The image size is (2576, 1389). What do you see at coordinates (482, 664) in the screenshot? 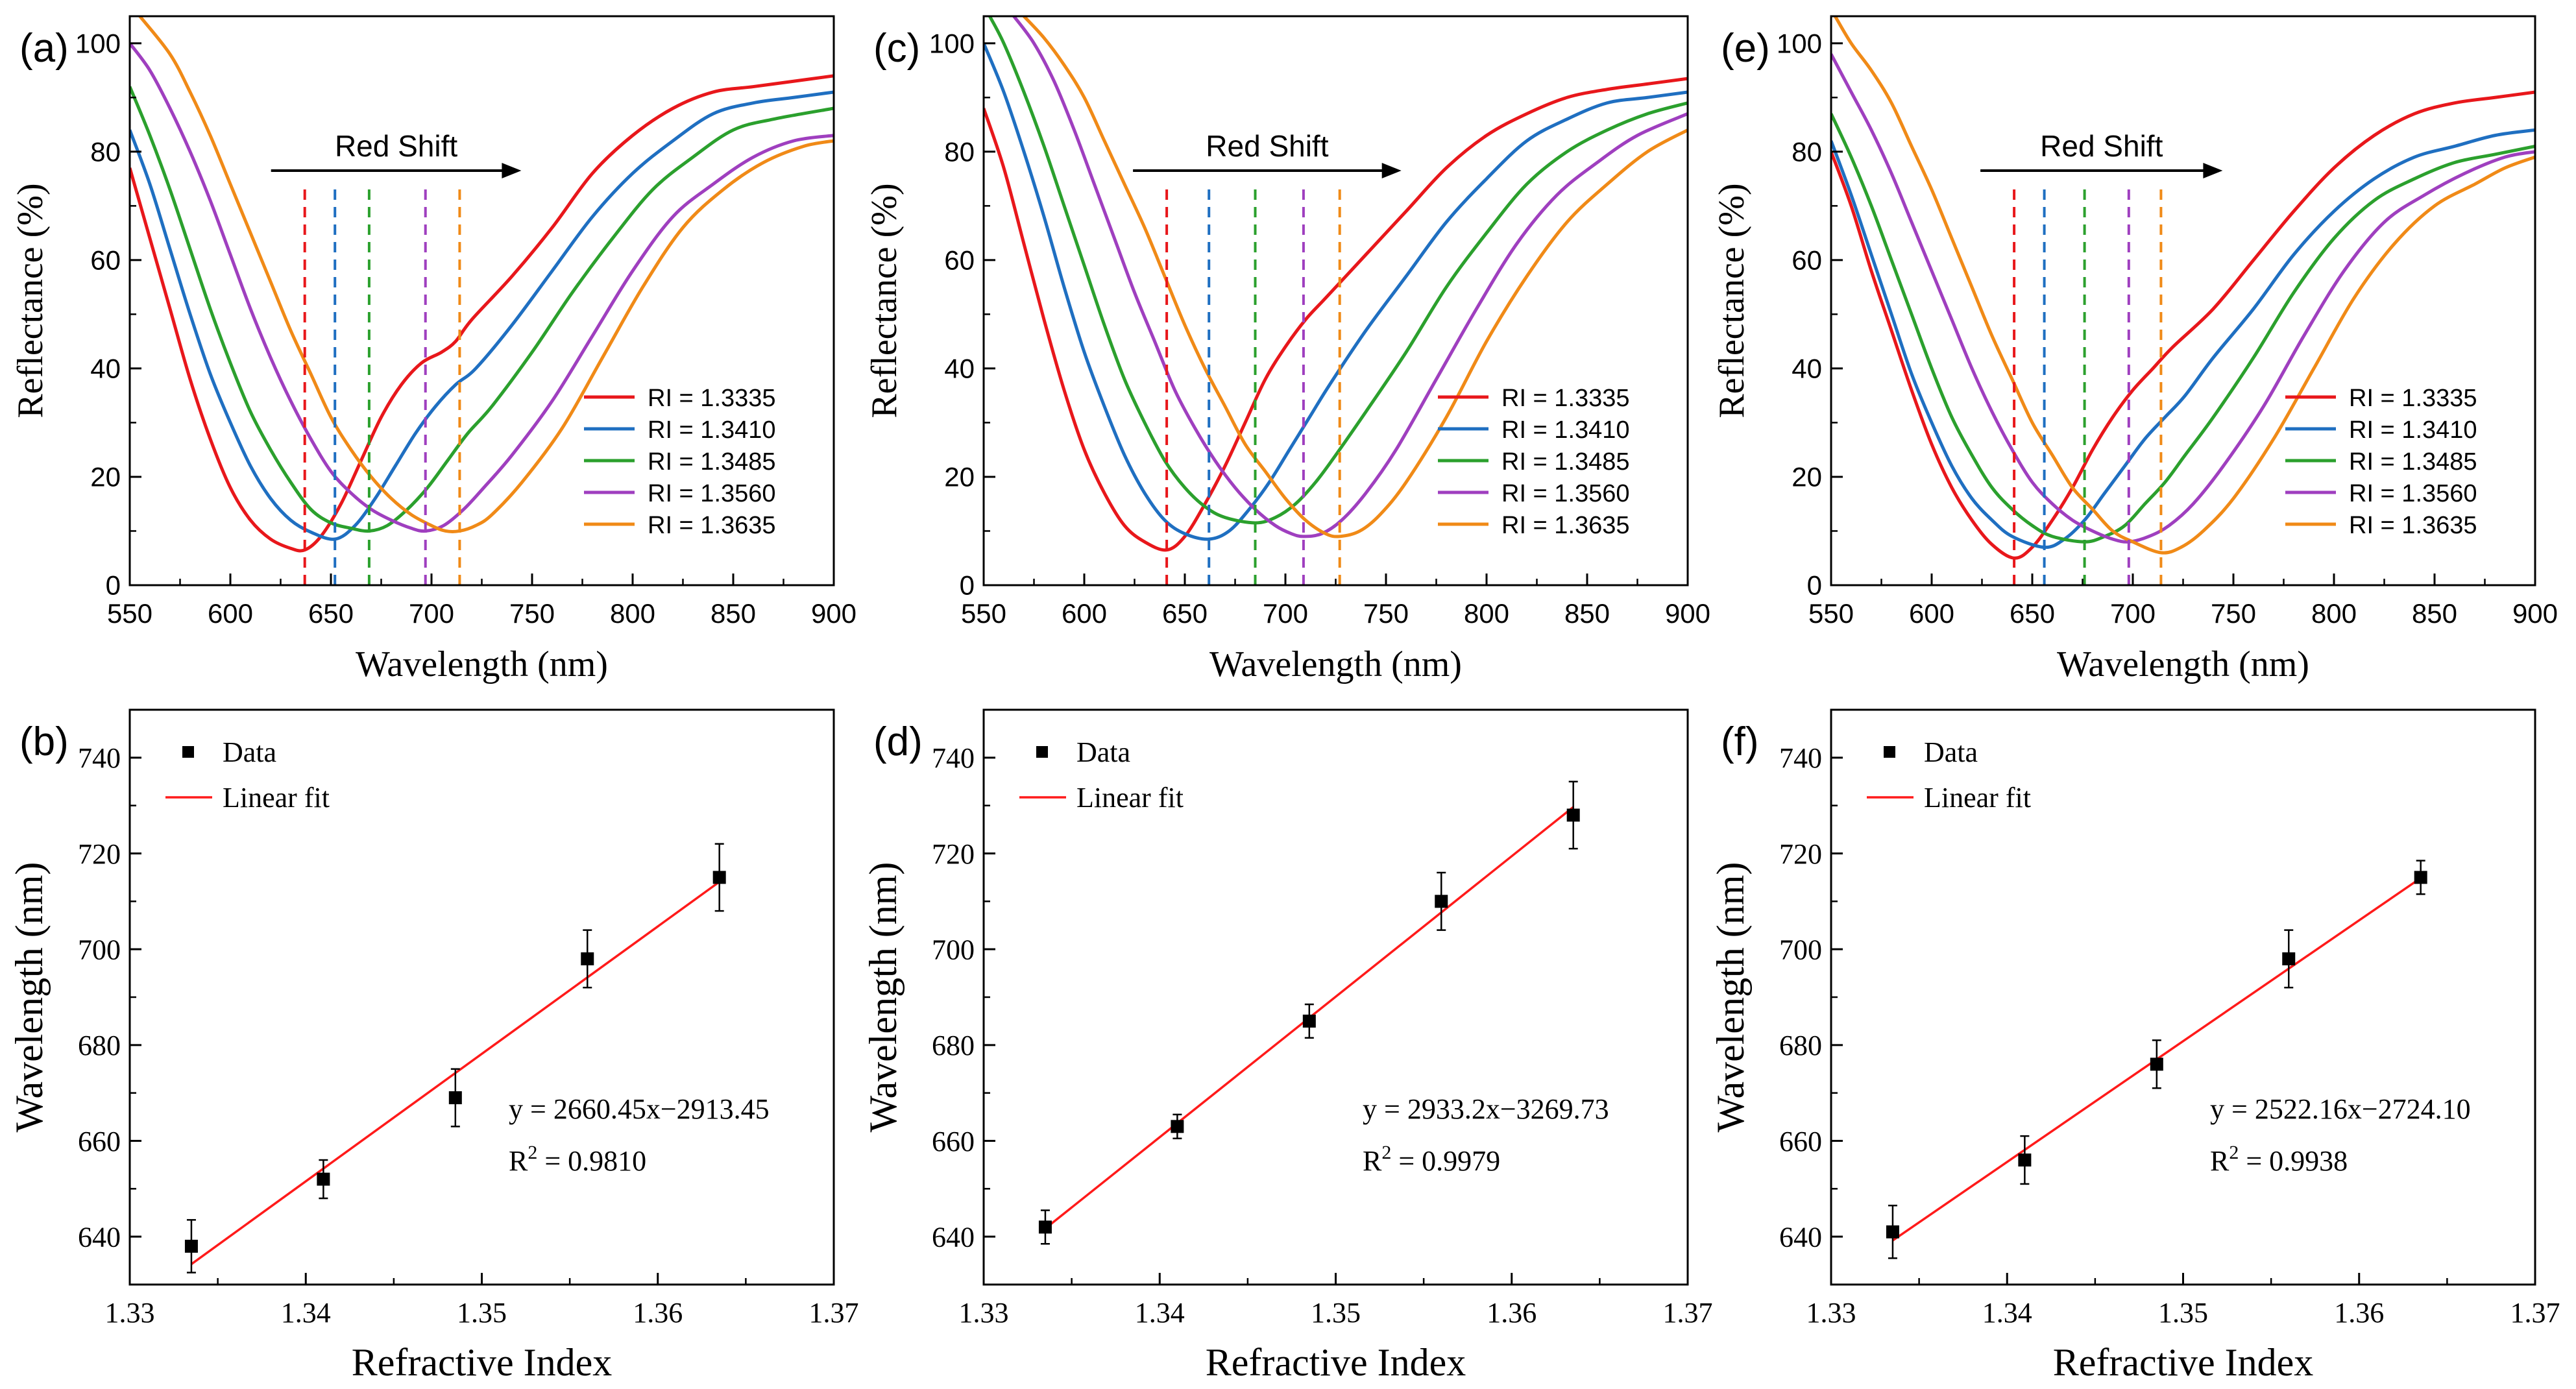
I see `x-axis-label: Wavelength (nm)` at bounding box center [482, 664].